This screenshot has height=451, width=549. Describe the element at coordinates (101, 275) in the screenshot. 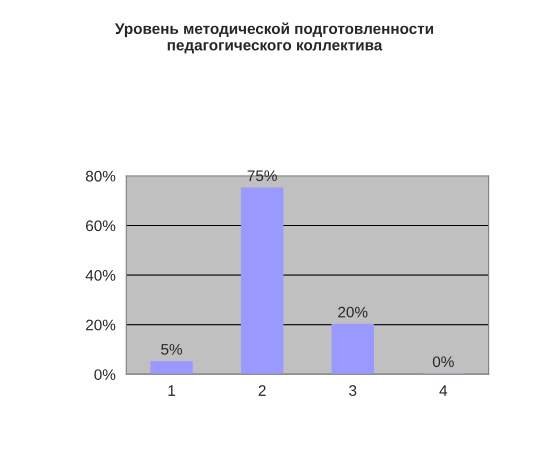

I see `y-tick-label: 40%` at that location.